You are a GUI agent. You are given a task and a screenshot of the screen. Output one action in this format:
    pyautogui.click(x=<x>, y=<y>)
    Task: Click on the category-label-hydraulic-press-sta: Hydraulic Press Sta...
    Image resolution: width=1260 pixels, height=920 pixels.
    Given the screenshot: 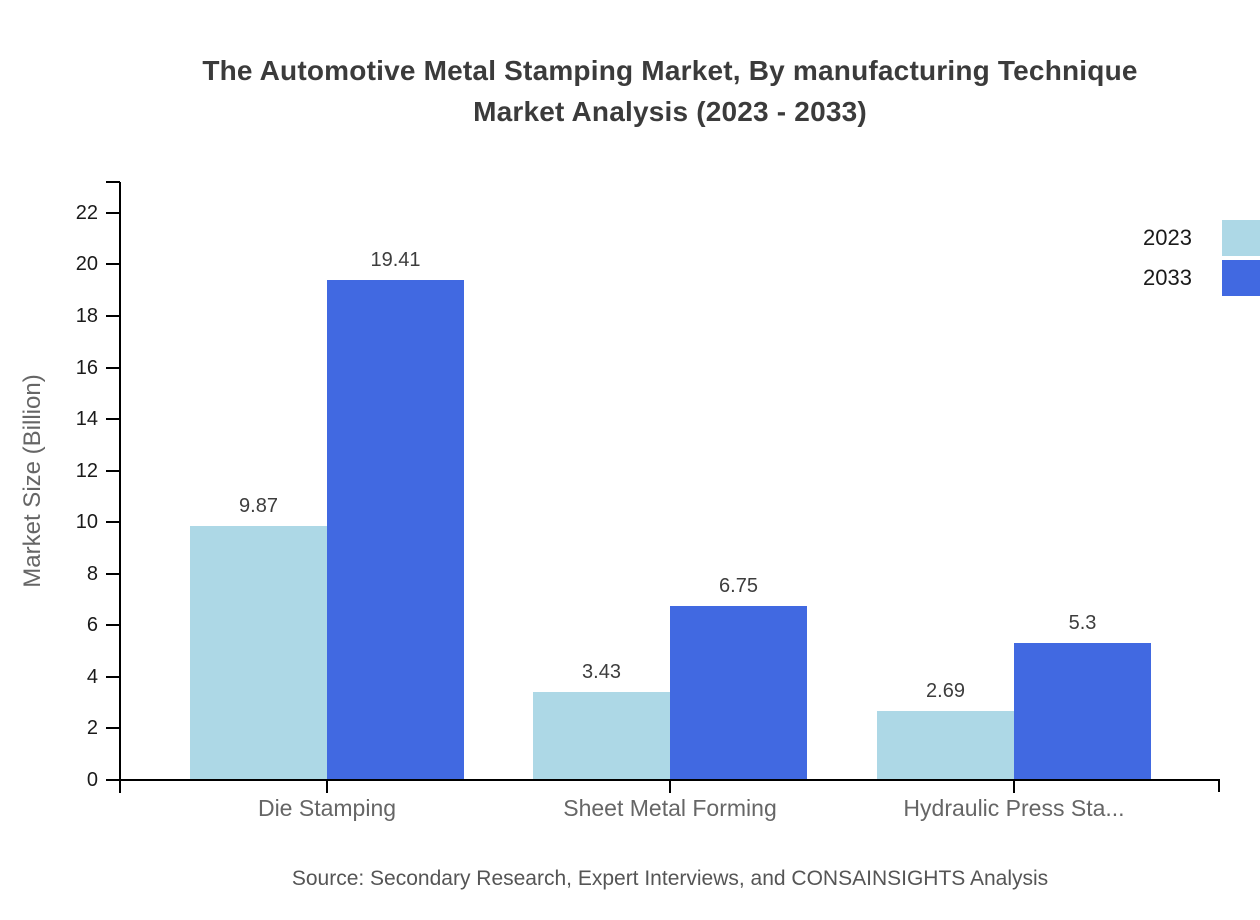 What is the action you would take?
    pyautogui.click(x=1014, y=808)
    